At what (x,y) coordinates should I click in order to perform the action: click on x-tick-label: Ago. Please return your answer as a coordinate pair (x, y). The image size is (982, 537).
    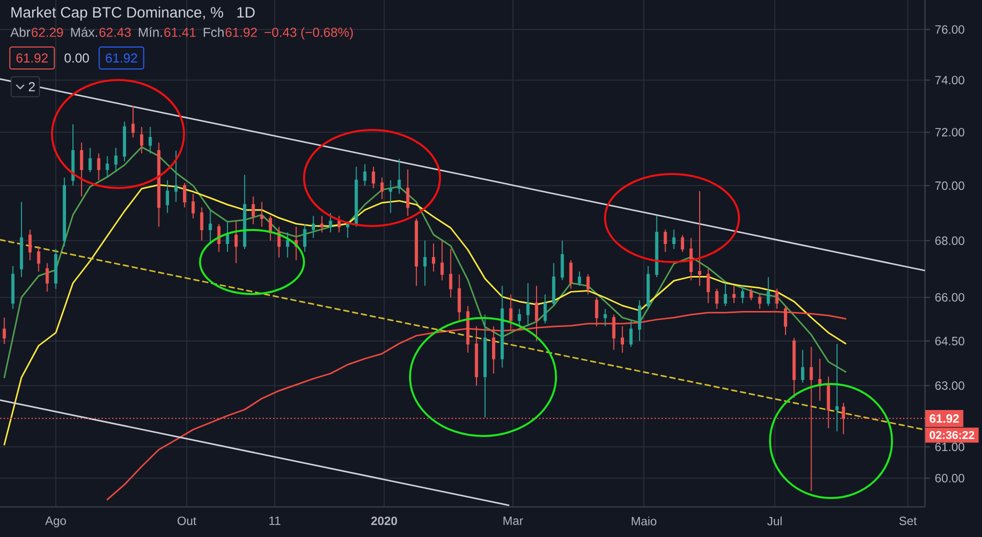
    Looking at the image, I should click on (55, 522).